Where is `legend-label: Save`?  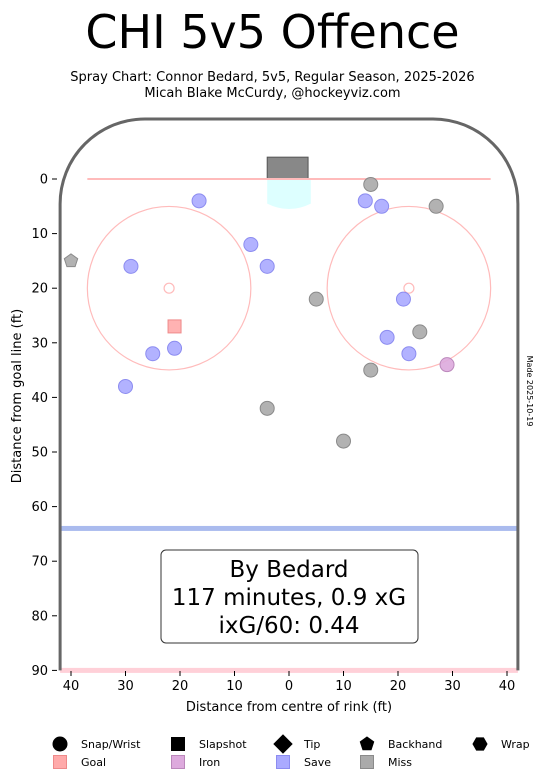
legend-label: Save is located at coordinates (317, 762).